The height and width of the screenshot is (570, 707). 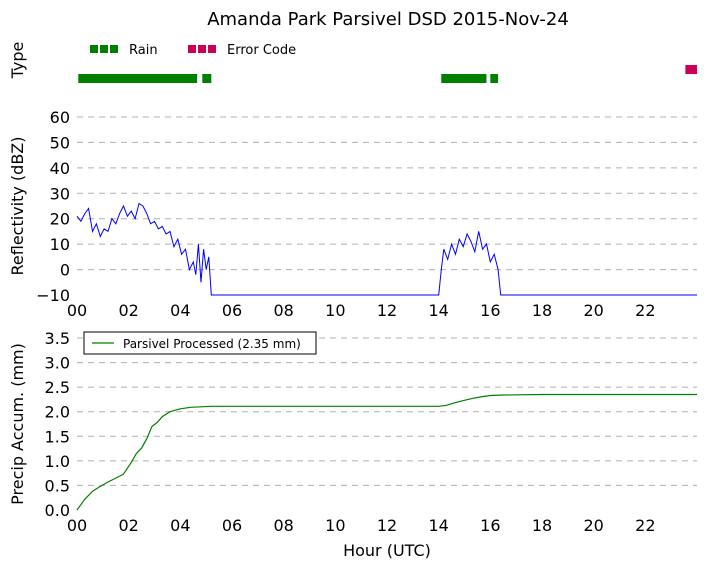 I want to click on x-axis-label: Hour (UTC), so click(x=387, y=550).